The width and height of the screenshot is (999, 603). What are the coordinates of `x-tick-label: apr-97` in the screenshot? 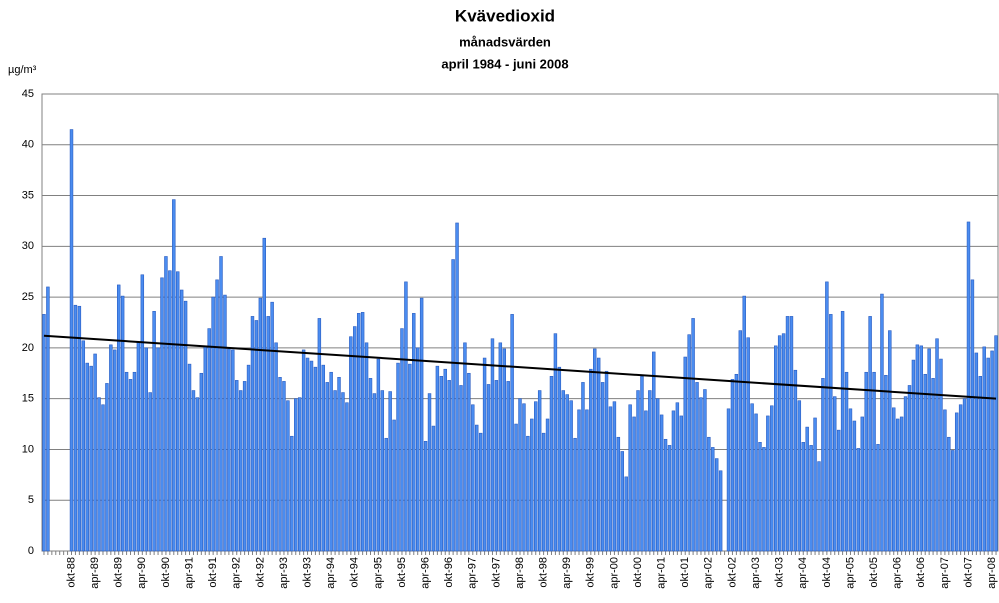 It's located at (473, 573).